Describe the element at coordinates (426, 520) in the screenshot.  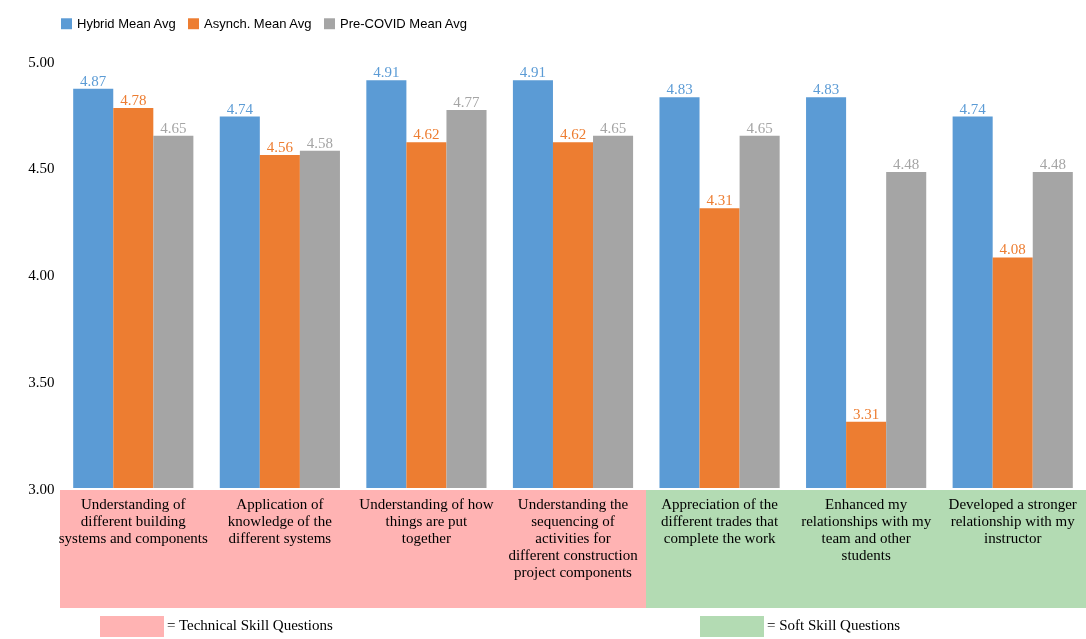
I see `x-tick-label: Understanding of how things are put together` at that location.